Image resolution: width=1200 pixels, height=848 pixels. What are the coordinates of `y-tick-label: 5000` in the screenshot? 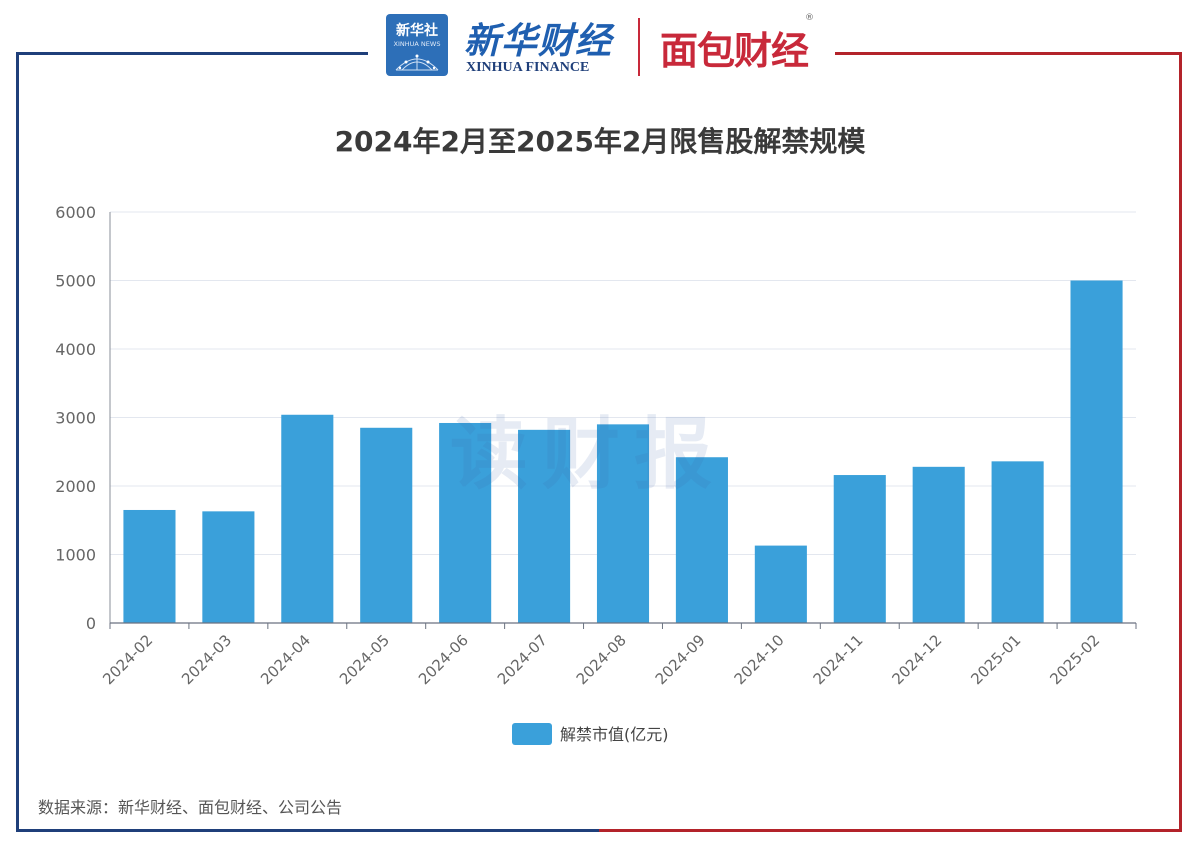 It's located at (75, 281).